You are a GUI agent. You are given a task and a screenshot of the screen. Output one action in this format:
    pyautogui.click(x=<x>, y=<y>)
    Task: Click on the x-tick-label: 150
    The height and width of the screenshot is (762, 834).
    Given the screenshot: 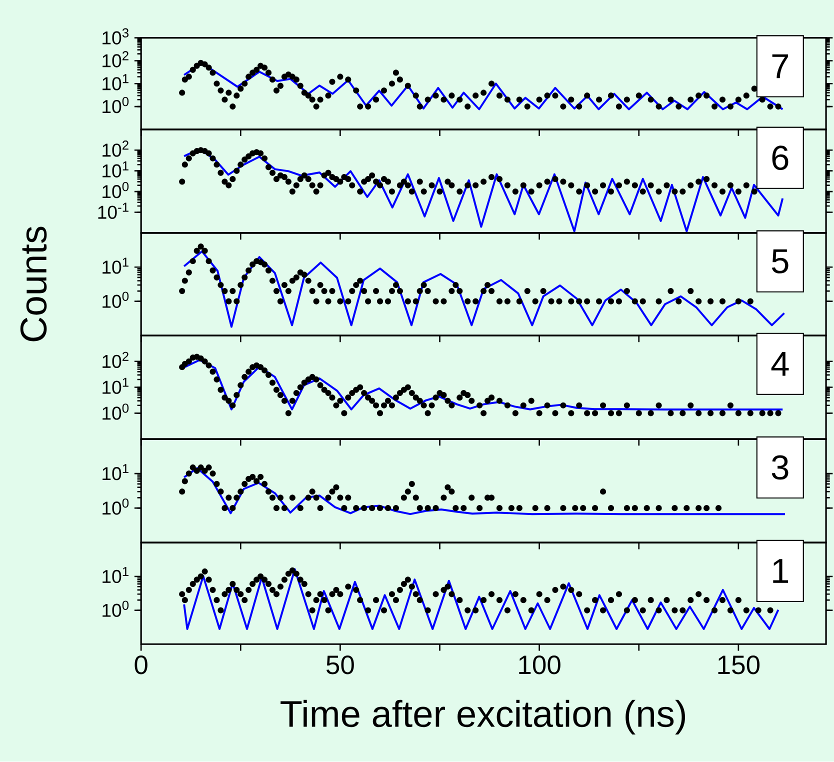 What is the action you would take?
    pyautogui.click(x=739, y=665)
    